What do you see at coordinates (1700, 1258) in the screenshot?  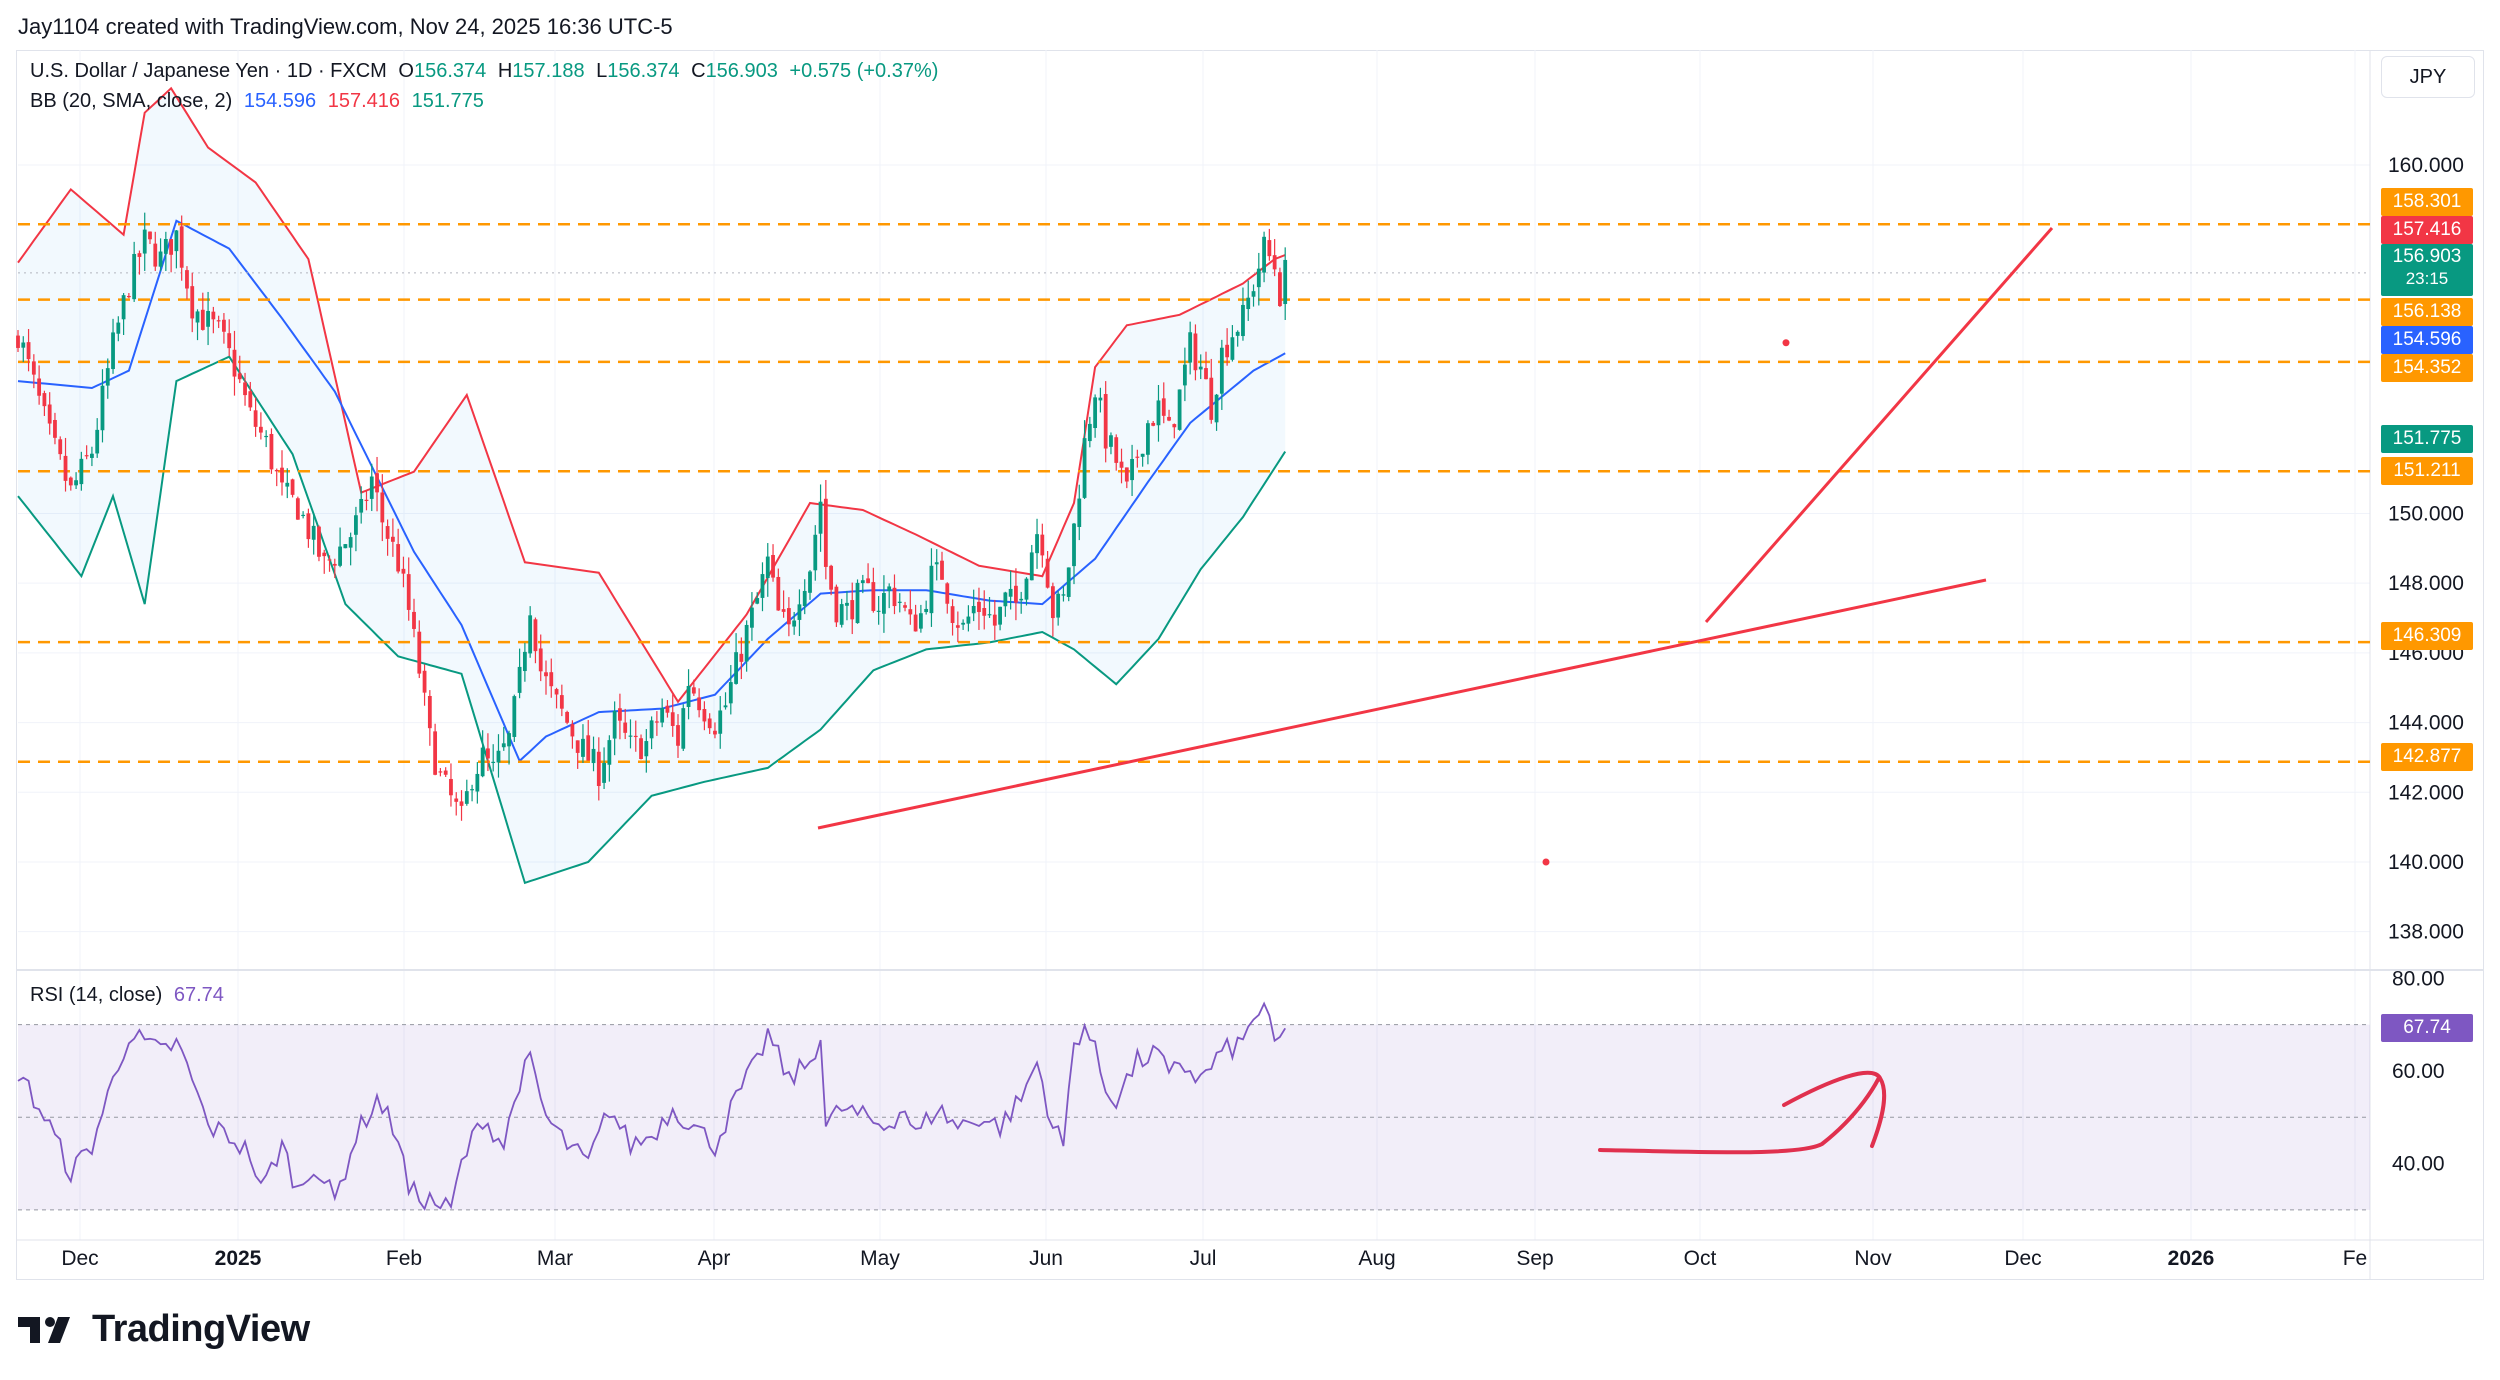 I see `time-tick-label: Oct` at bounding box center [1700, 1258].